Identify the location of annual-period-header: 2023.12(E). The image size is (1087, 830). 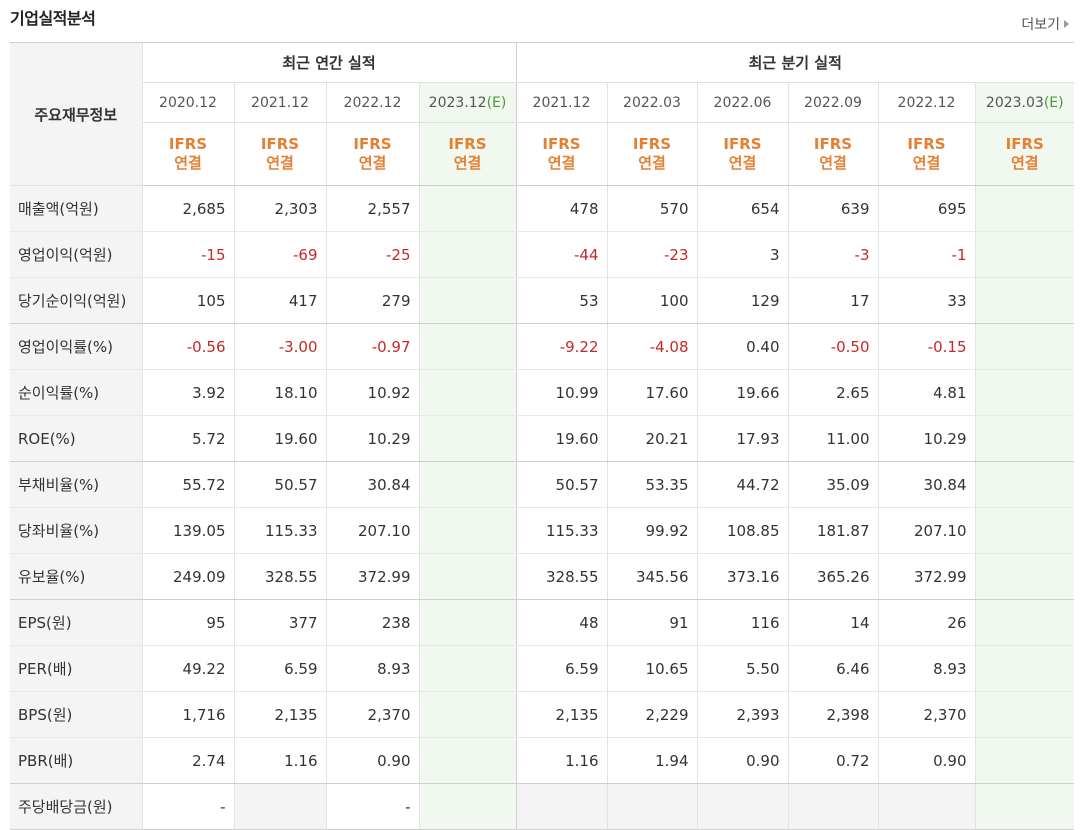
(467, 102).